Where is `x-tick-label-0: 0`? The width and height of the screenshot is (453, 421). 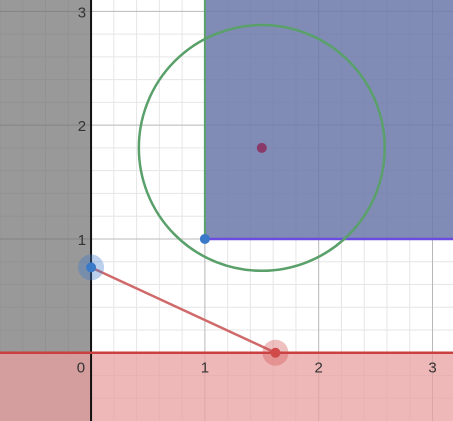 x-tick-label-0: 0 is located at coordinates (81, 368).